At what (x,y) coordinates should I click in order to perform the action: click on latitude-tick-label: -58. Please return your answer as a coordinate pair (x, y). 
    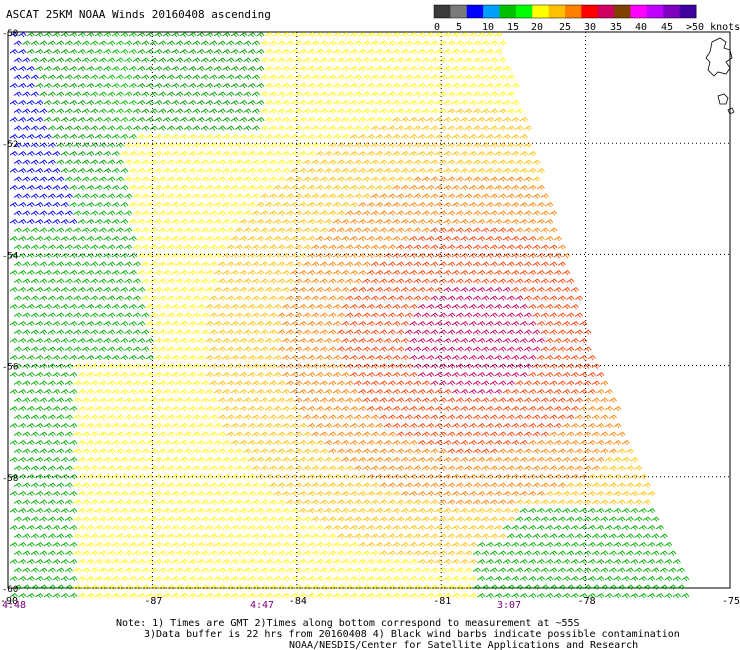
    Looking at the image, I should click on (10, 479).